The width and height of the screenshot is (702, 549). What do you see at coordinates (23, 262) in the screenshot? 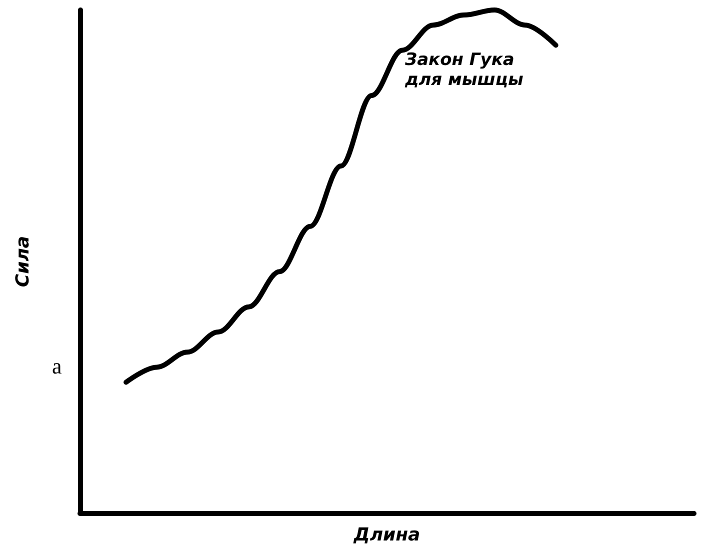
I see `y-axis-title: Сила` at bounding box center [23, 262].